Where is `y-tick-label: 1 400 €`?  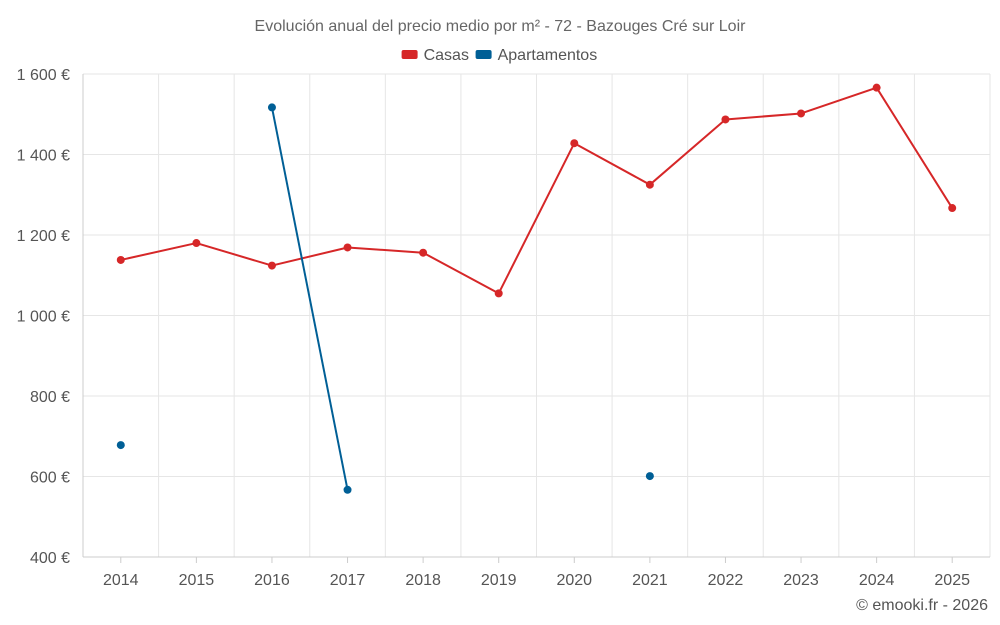
y-tick-label: 1 400 € is located at coordinates (43, 156).